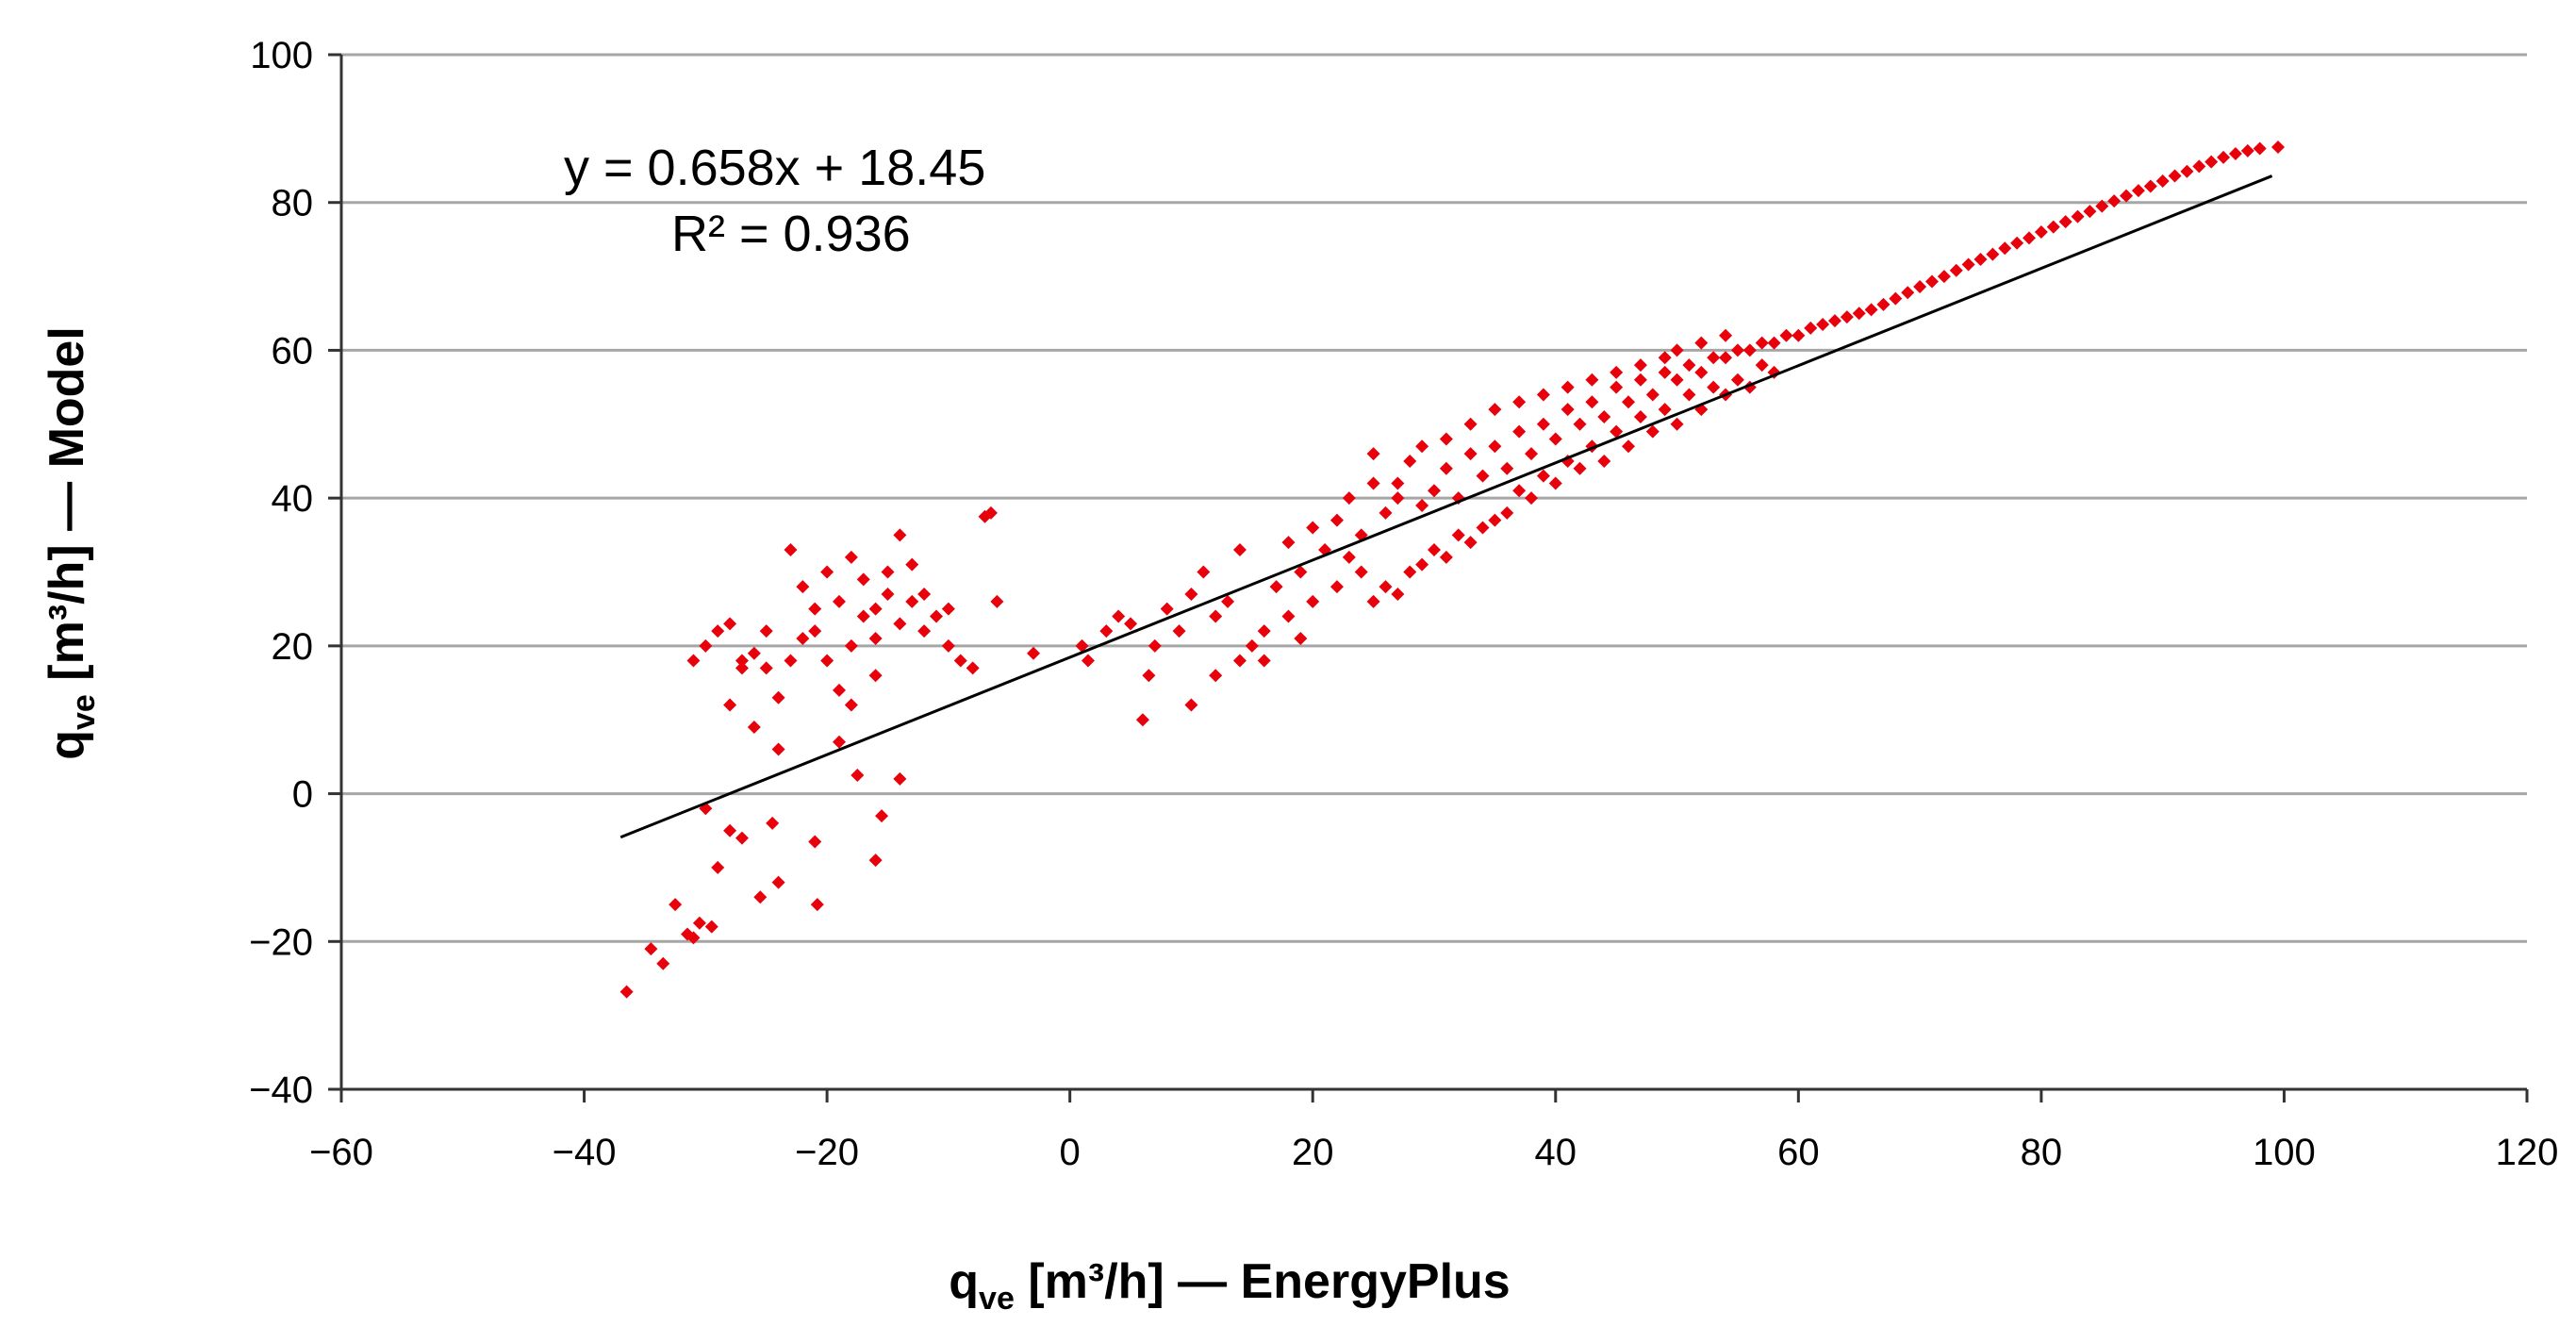  What do you see at coordinates (964, 1281) in the screenshot?
I see `x-axis-title-base: q` at bounding box center [964, 1281].